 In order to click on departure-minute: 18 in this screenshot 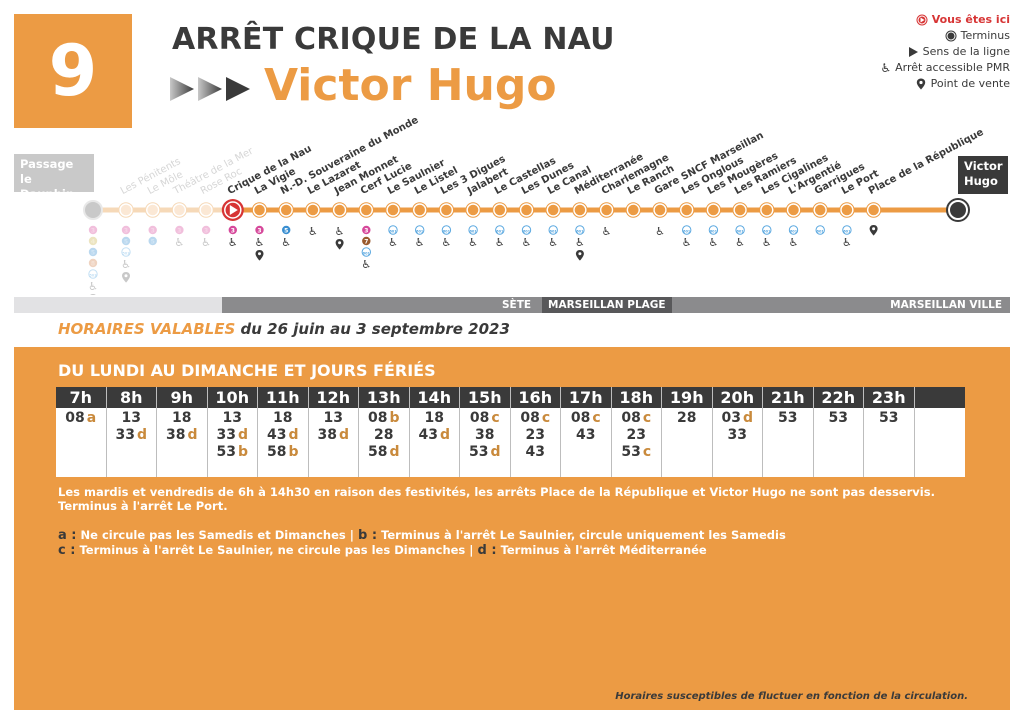, I will do `click(182, 418)`.